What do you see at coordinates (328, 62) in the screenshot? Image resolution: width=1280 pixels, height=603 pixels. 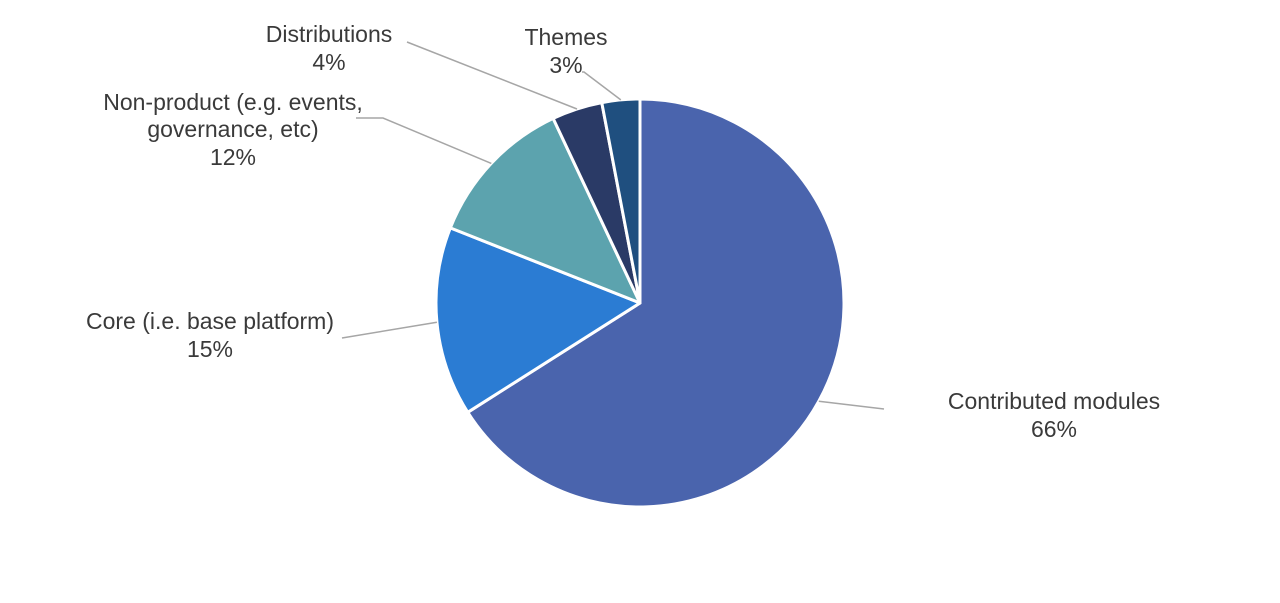 I see `slice-value-distributions: 4%` at bounding box center [328, 62].